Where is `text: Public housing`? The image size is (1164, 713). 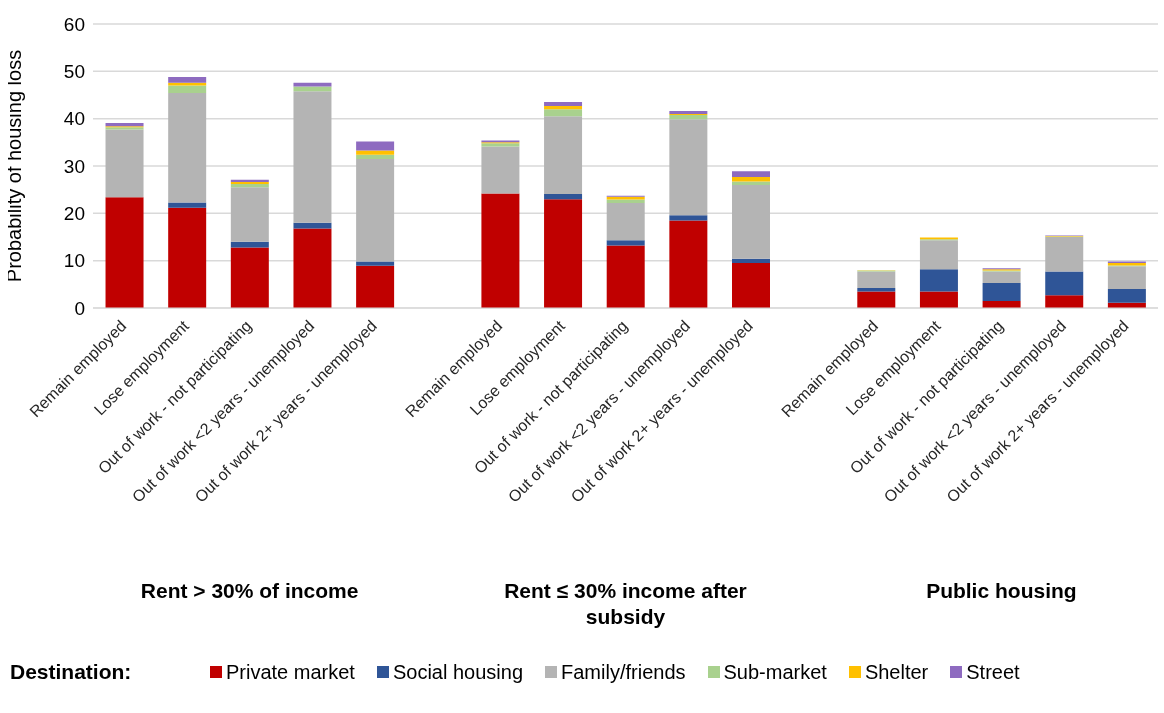 text: Public housing is located at coordinates (1001, 591).